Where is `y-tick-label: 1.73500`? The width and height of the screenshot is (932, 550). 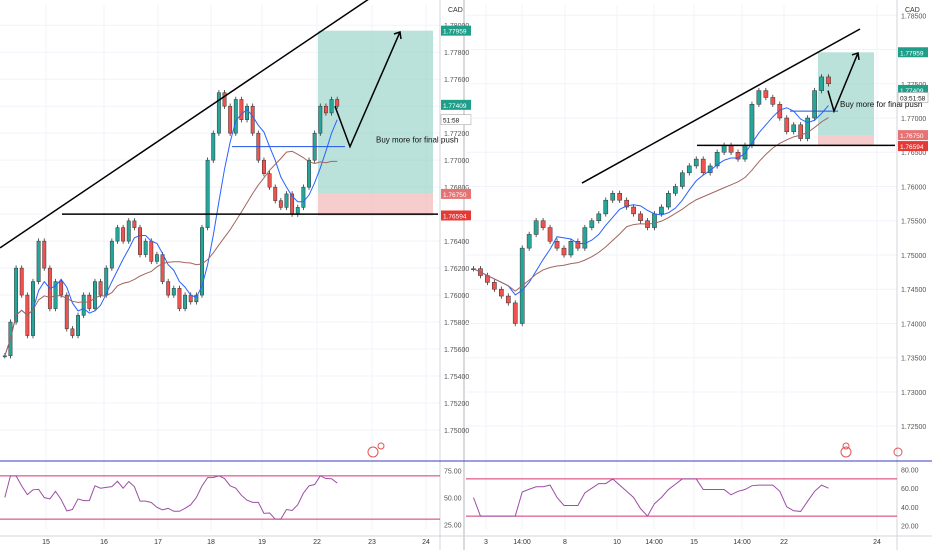 y-tick-label: 1.73500 is located at coordinates (913, 359).